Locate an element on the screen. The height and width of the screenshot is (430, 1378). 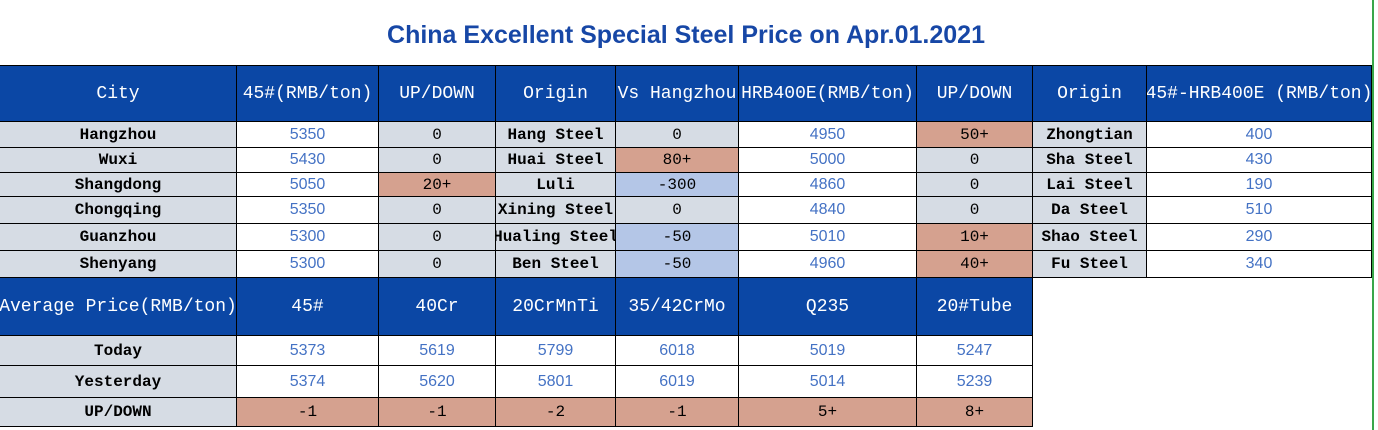
table-cell: Xining Steel is located at coordinates (556, 210).